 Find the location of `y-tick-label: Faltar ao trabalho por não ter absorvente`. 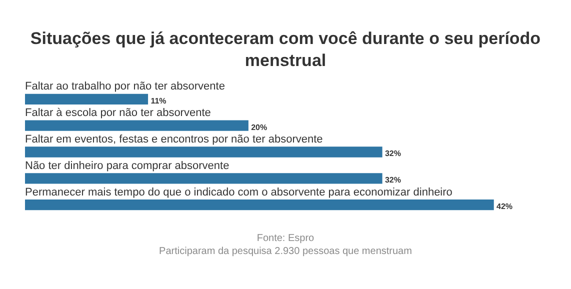

y-tick-label: Faltar ao trabalho por não ter absorvente is located at coordinates (125, 86).